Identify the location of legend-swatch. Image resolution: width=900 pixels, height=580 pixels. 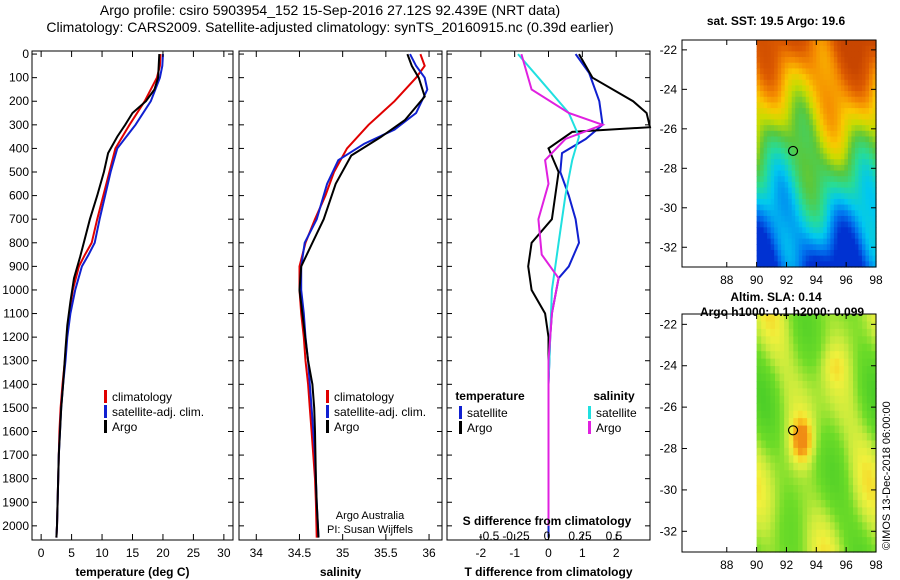
(460, 412).